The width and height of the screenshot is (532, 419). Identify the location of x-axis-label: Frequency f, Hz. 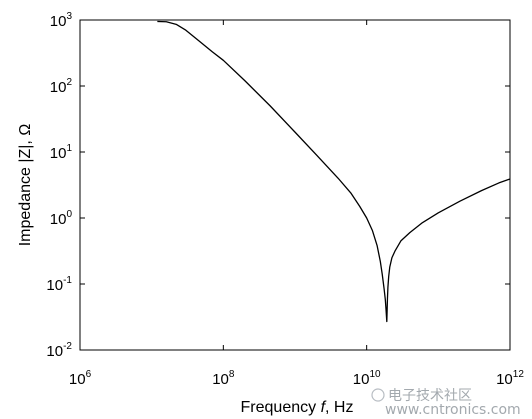
(297, 407).